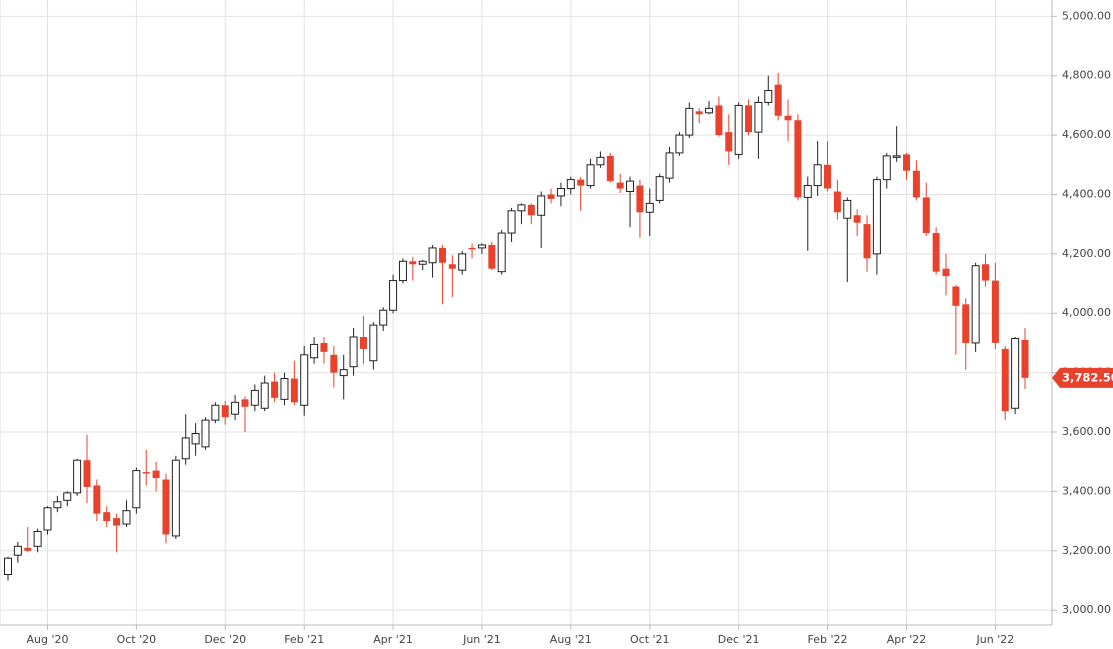  What do you see at coordinates (1086, 609) in the screenshot?
I see `y-tick-label: 3,000.00` at bounding box center [1086, 609].